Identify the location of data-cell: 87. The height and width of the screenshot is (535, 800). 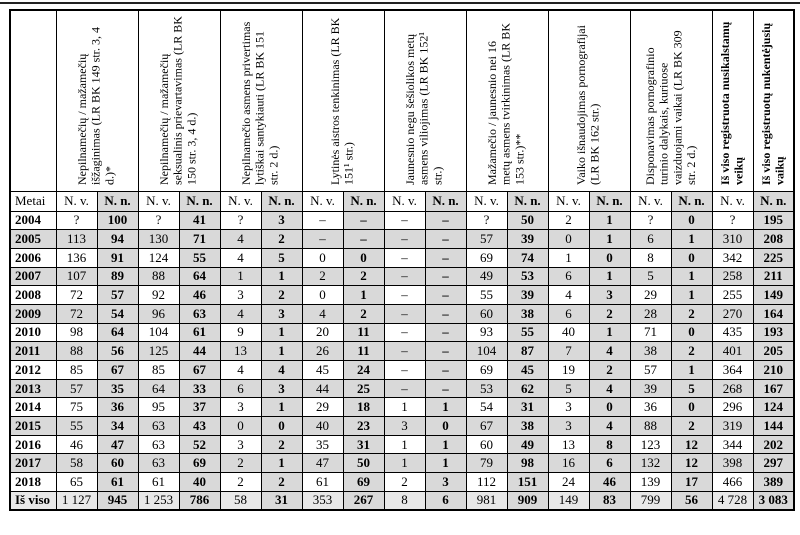
(527, 351).